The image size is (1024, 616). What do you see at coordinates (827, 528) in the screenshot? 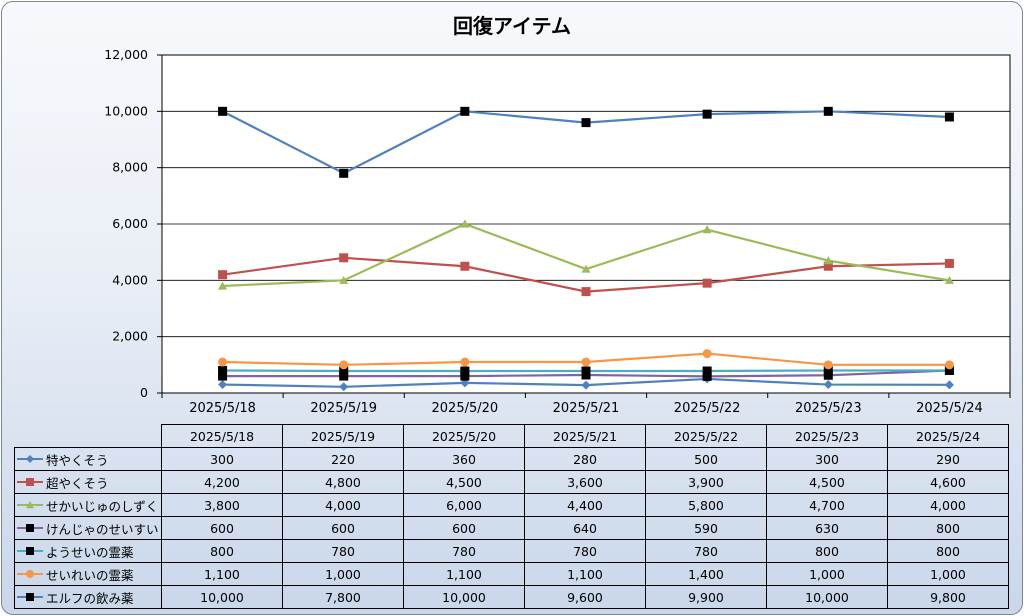
I see `table-cell: 630` at bounding box center [827, 528].